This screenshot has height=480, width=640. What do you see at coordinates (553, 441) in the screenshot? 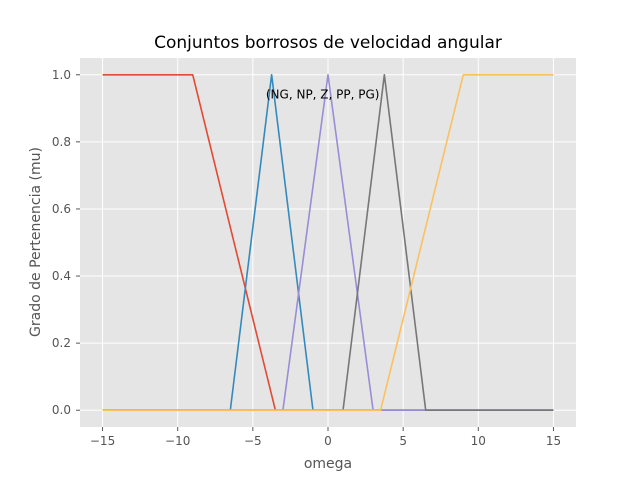
I see `x-tick-label: 15` at bounding box center [553, 441].